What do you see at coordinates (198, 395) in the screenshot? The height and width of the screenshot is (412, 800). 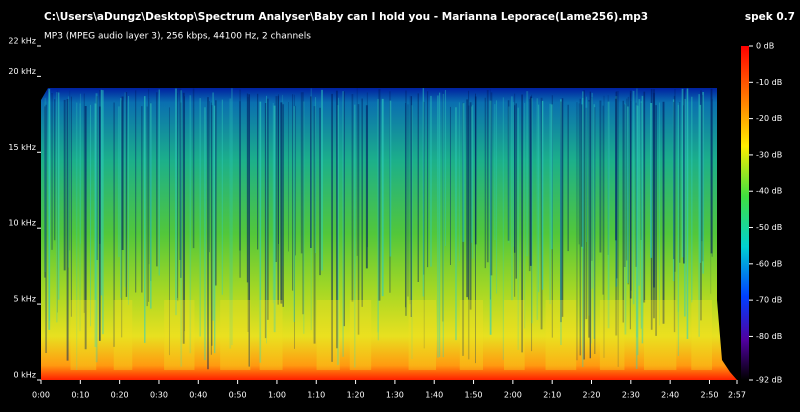 I see `x-tick-label: 0:40` at bounding box center [198, 395].